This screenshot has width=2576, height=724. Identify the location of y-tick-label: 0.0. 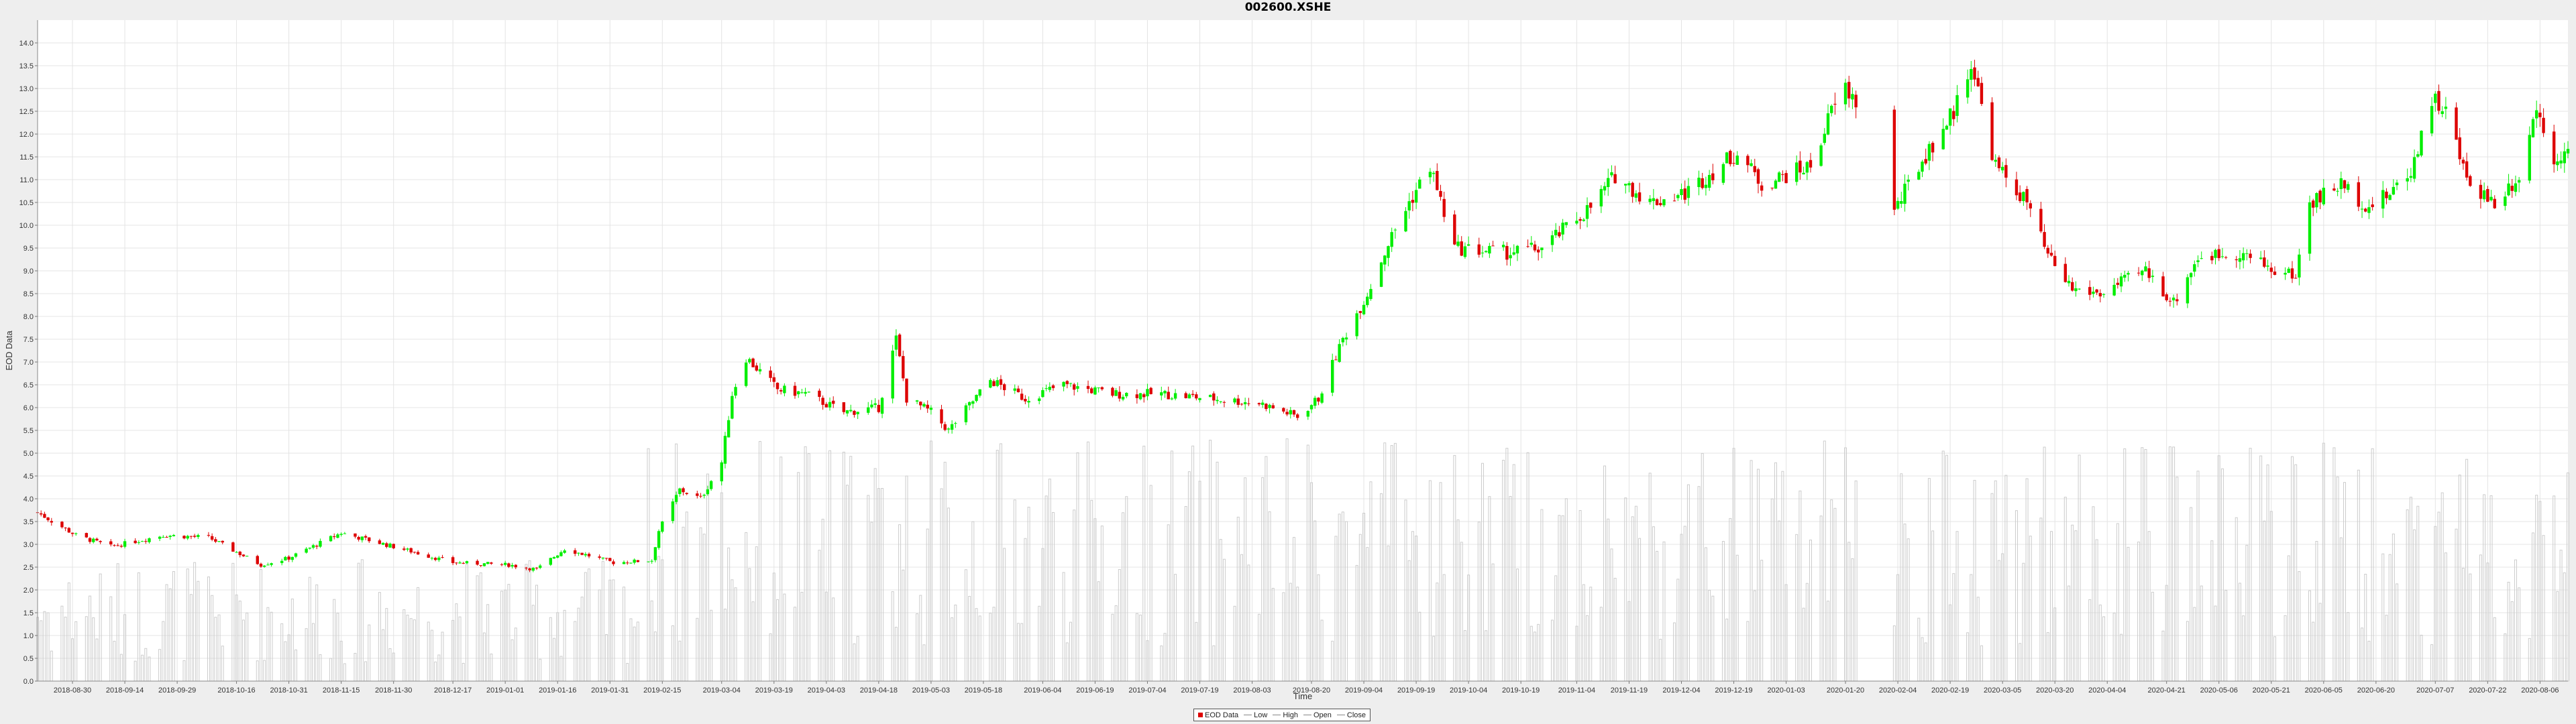
(28, 682).